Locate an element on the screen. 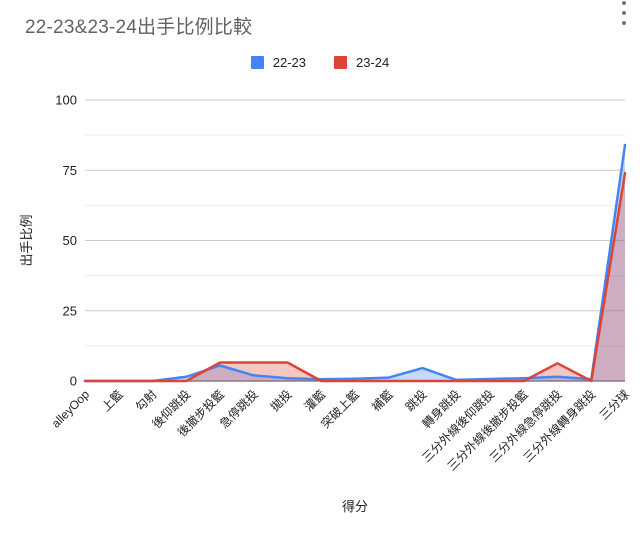 The image size is (640, 537). legend-item-23-24: 23-24 is located at coordinates (361, 62).